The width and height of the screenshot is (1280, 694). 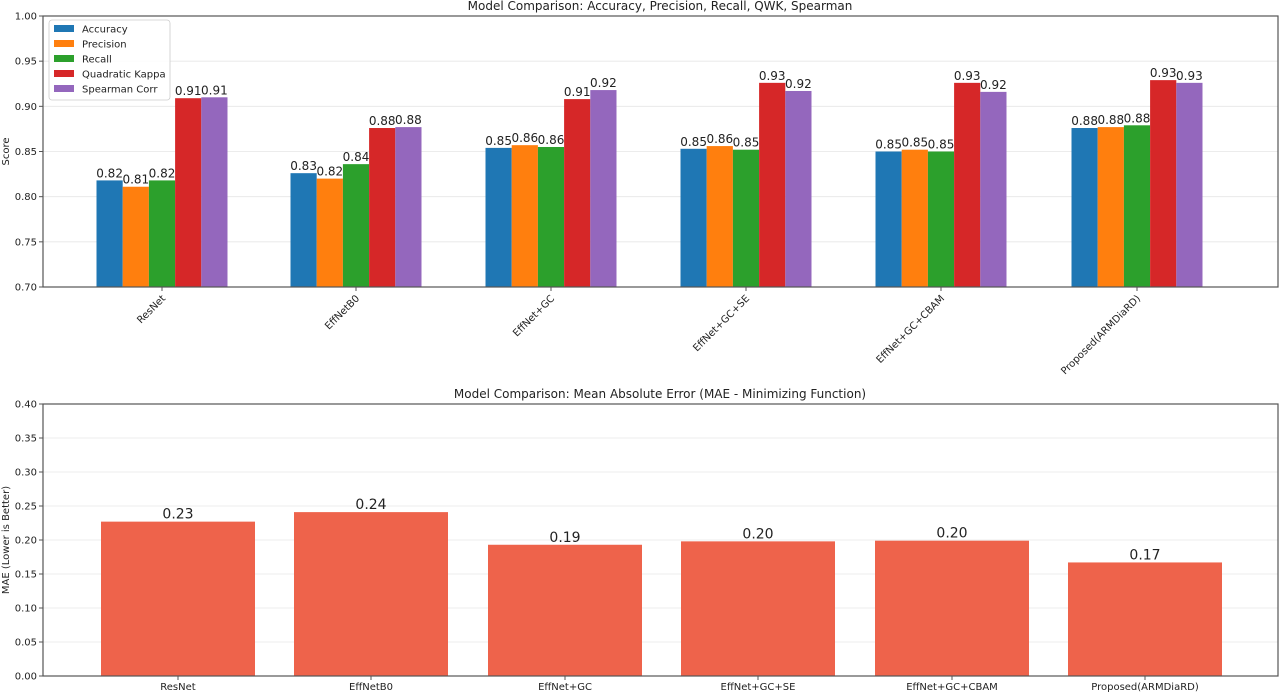 I want to click on data-label: 0.17, so click(x=1144, y=555).